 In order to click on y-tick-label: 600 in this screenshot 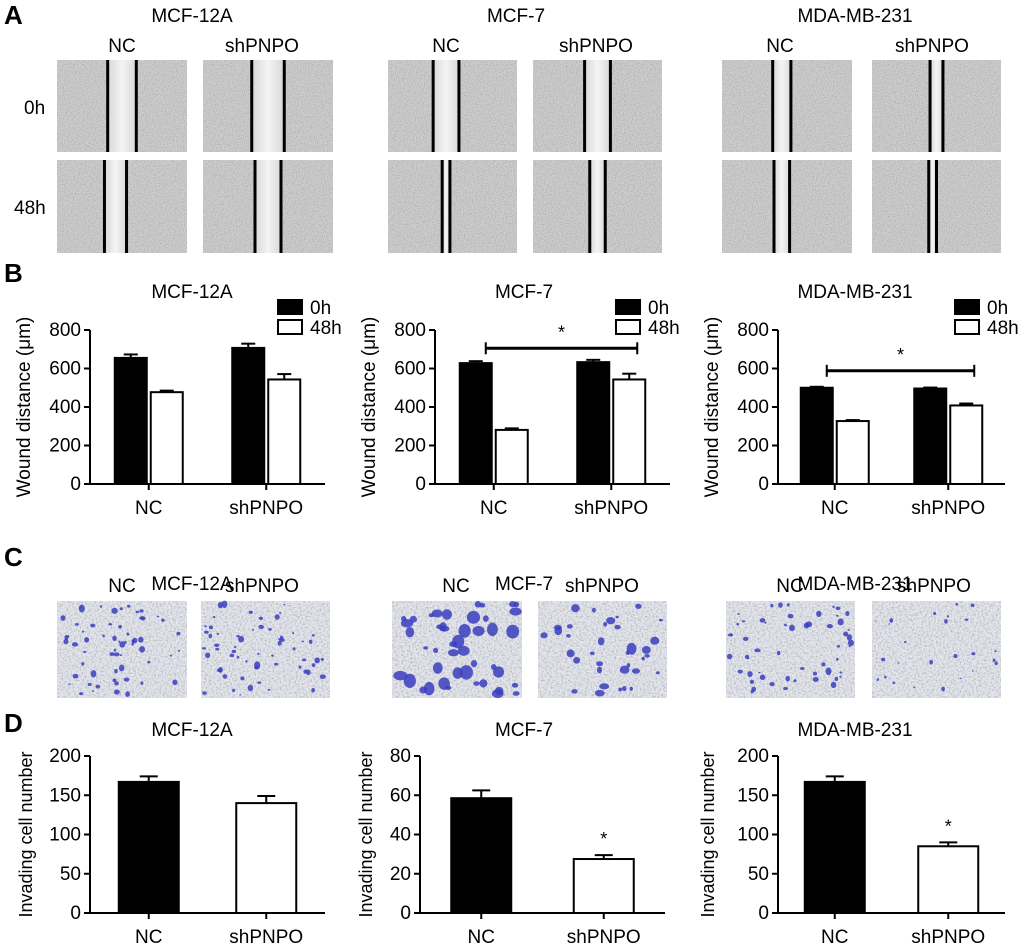, I will do `click(753, 369)`.